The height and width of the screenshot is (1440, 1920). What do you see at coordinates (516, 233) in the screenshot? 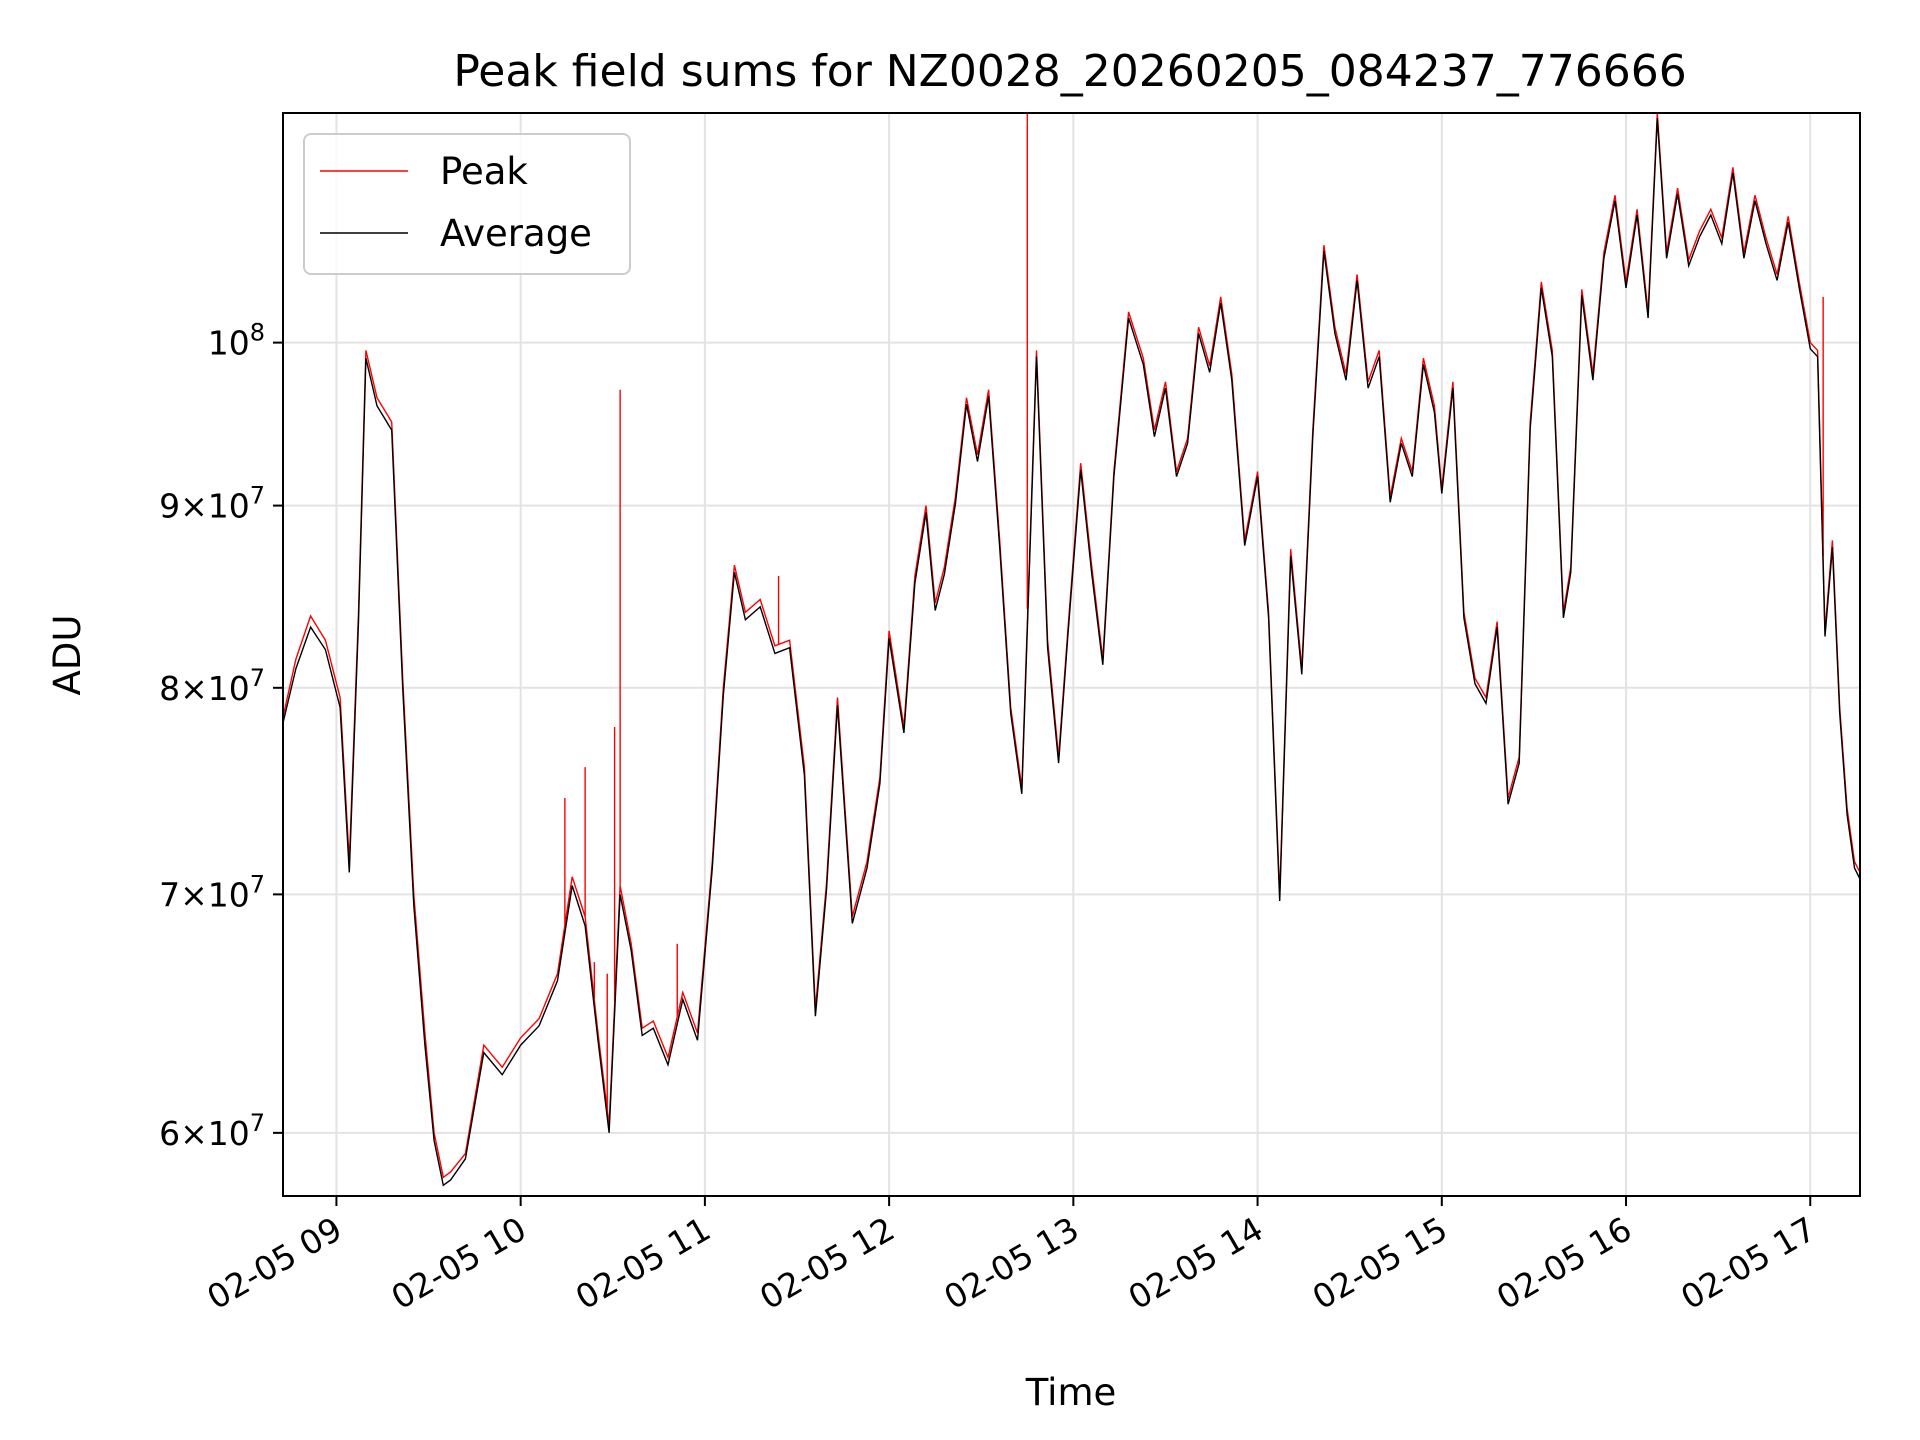
I see `legend-average-label: Average` at bounding box center [516, 233].